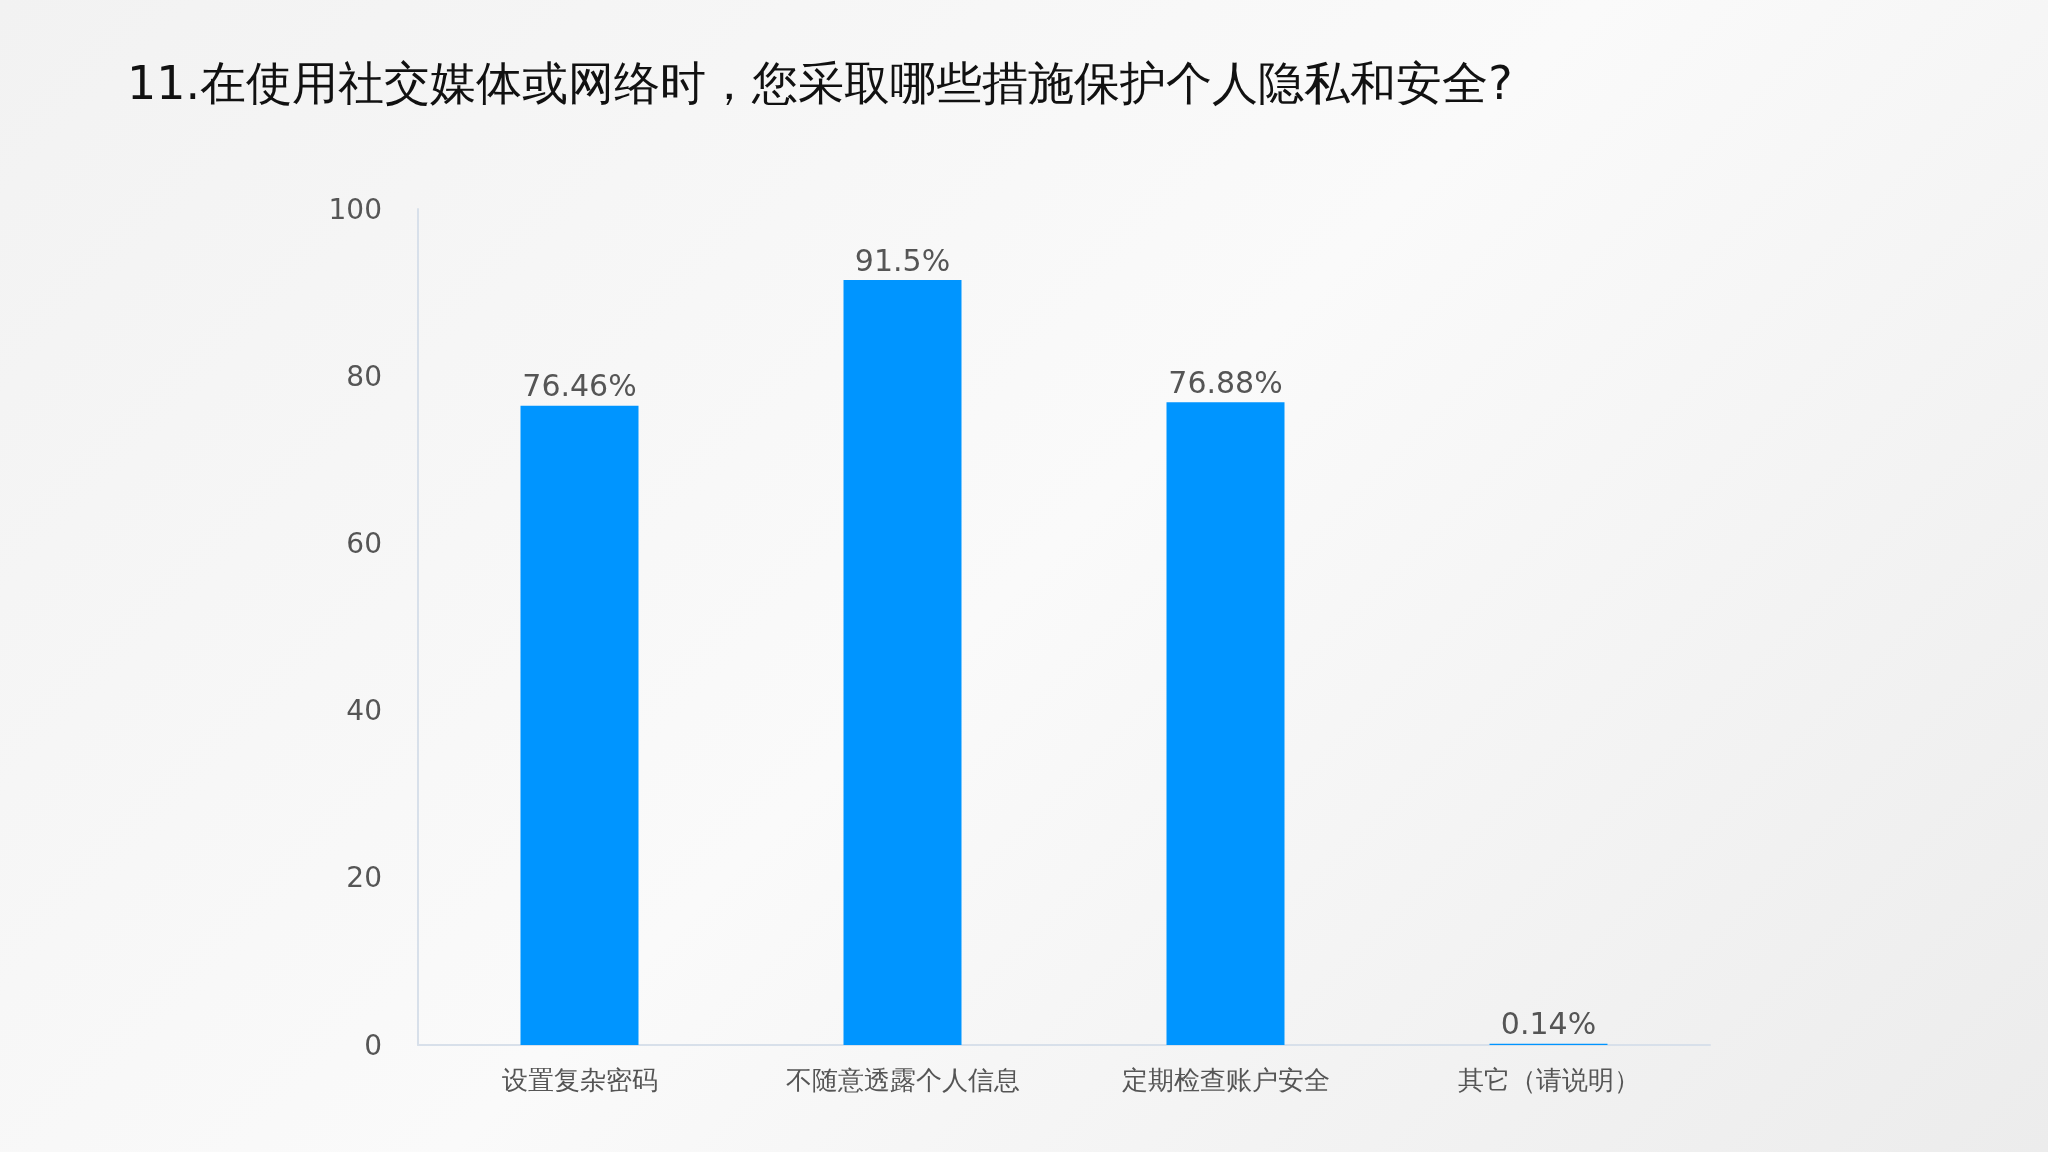  What do you see at coordinates (355, 209) in the screenshot?
I see `y-tick-label: 100` at bounding box center [355, 209].